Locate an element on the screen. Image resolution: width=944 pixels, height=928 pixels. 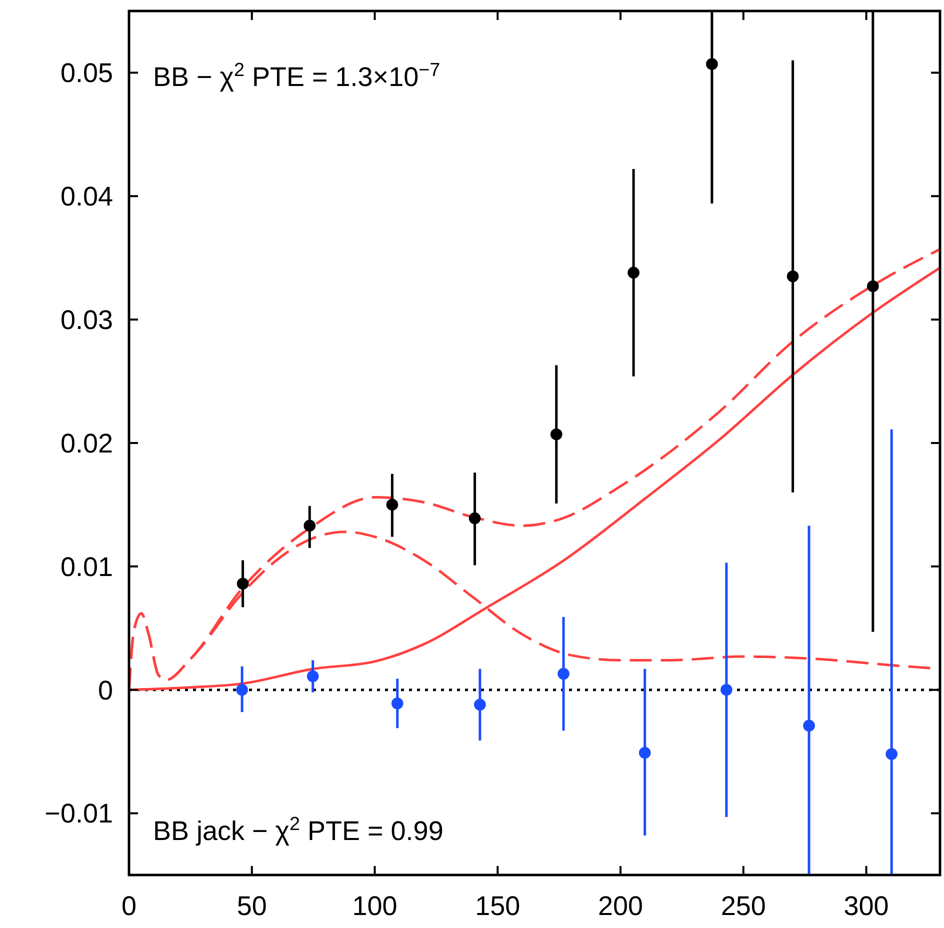
y-tick-label: −0.01 is located at coordinates (78, 813).